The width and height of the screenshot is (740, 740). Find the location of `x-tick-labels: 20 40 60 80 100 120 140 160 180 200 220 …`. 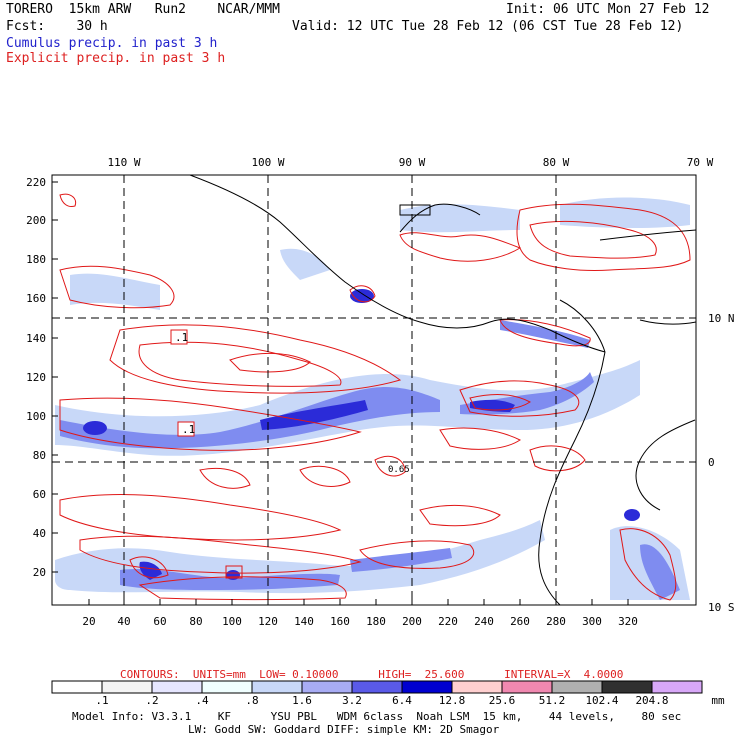

x-tick-labels: 20 40 60 80 100 120 140 160 180 200 220 … is located at coordinates (360, 621).